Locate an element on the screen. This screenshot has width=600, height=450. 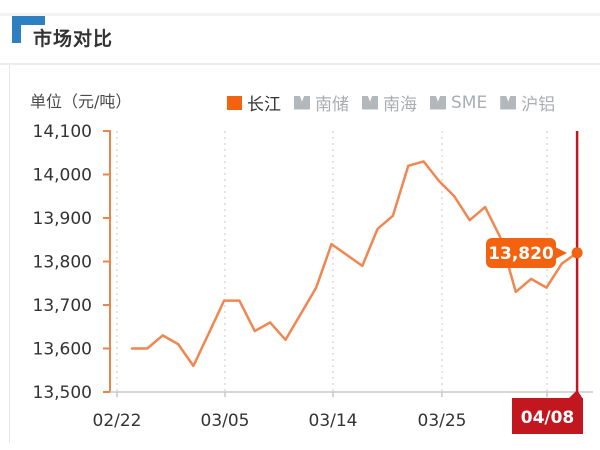
last-value-label: 13,820 is located at coordinates (521, 254).